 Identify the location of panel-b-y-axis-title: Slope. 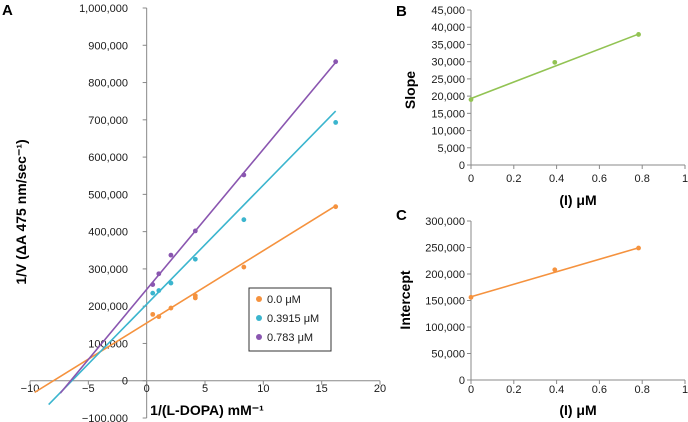
(410, 90).